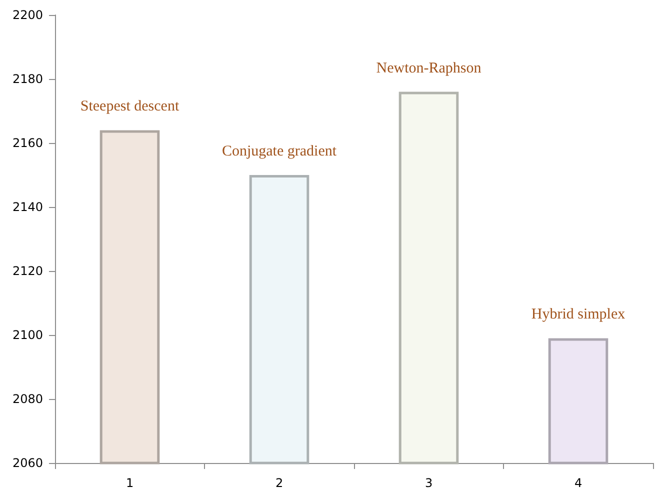  Describe the element at coordinates (428, 483) in the screenshot. I see `x-tick-label: 3` at that location.